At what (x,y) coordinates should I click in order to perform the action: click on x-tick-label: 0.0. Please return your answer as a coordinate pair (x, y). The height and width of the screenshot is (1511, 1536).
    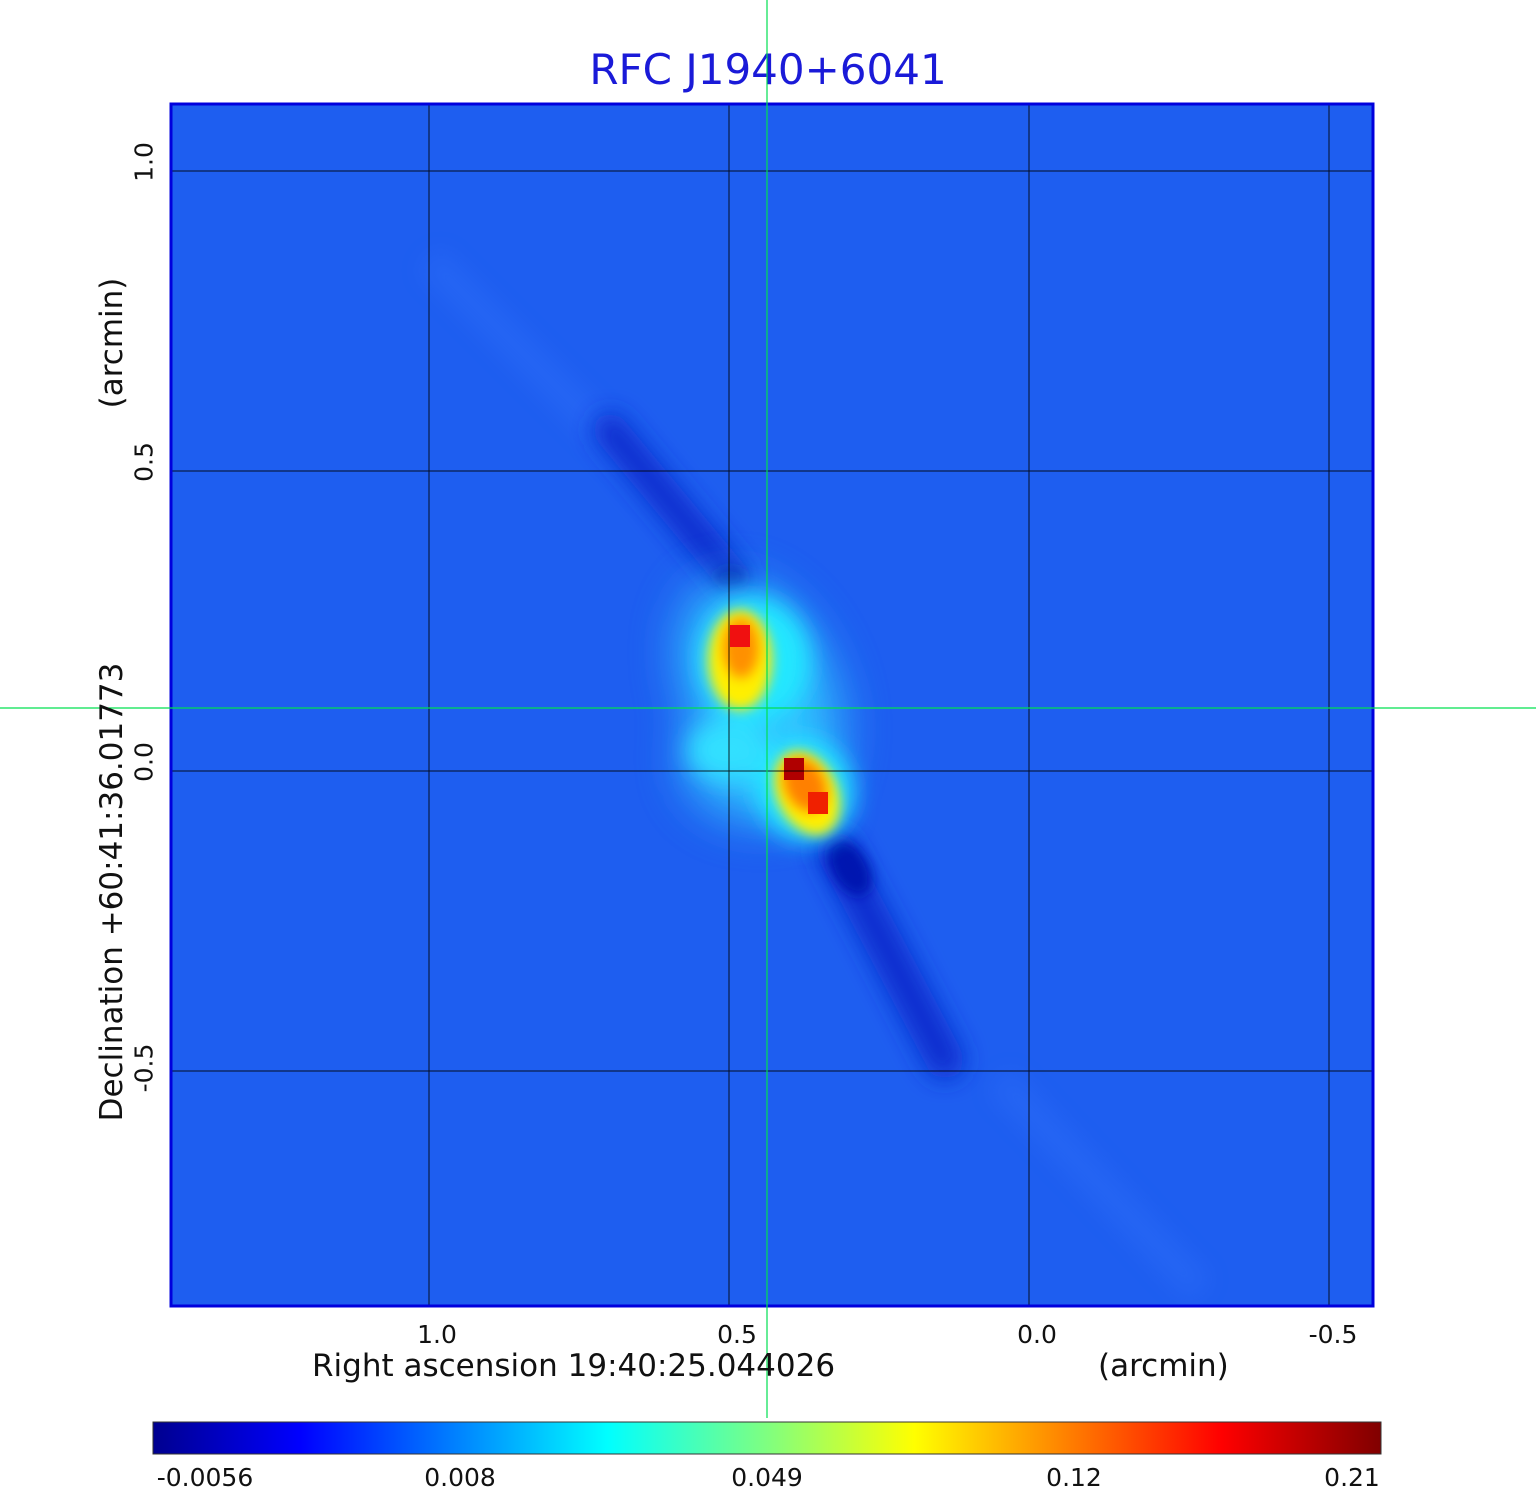
    Looking at the image, I should click on (1037, 1334).